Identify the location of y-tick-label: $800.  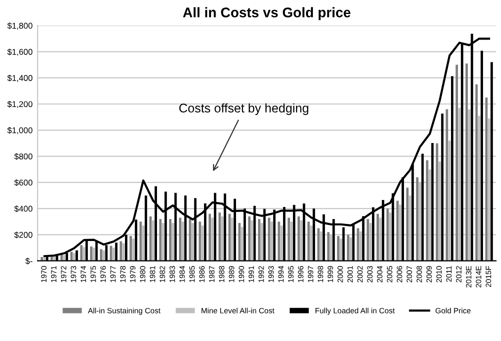
(23, 156).